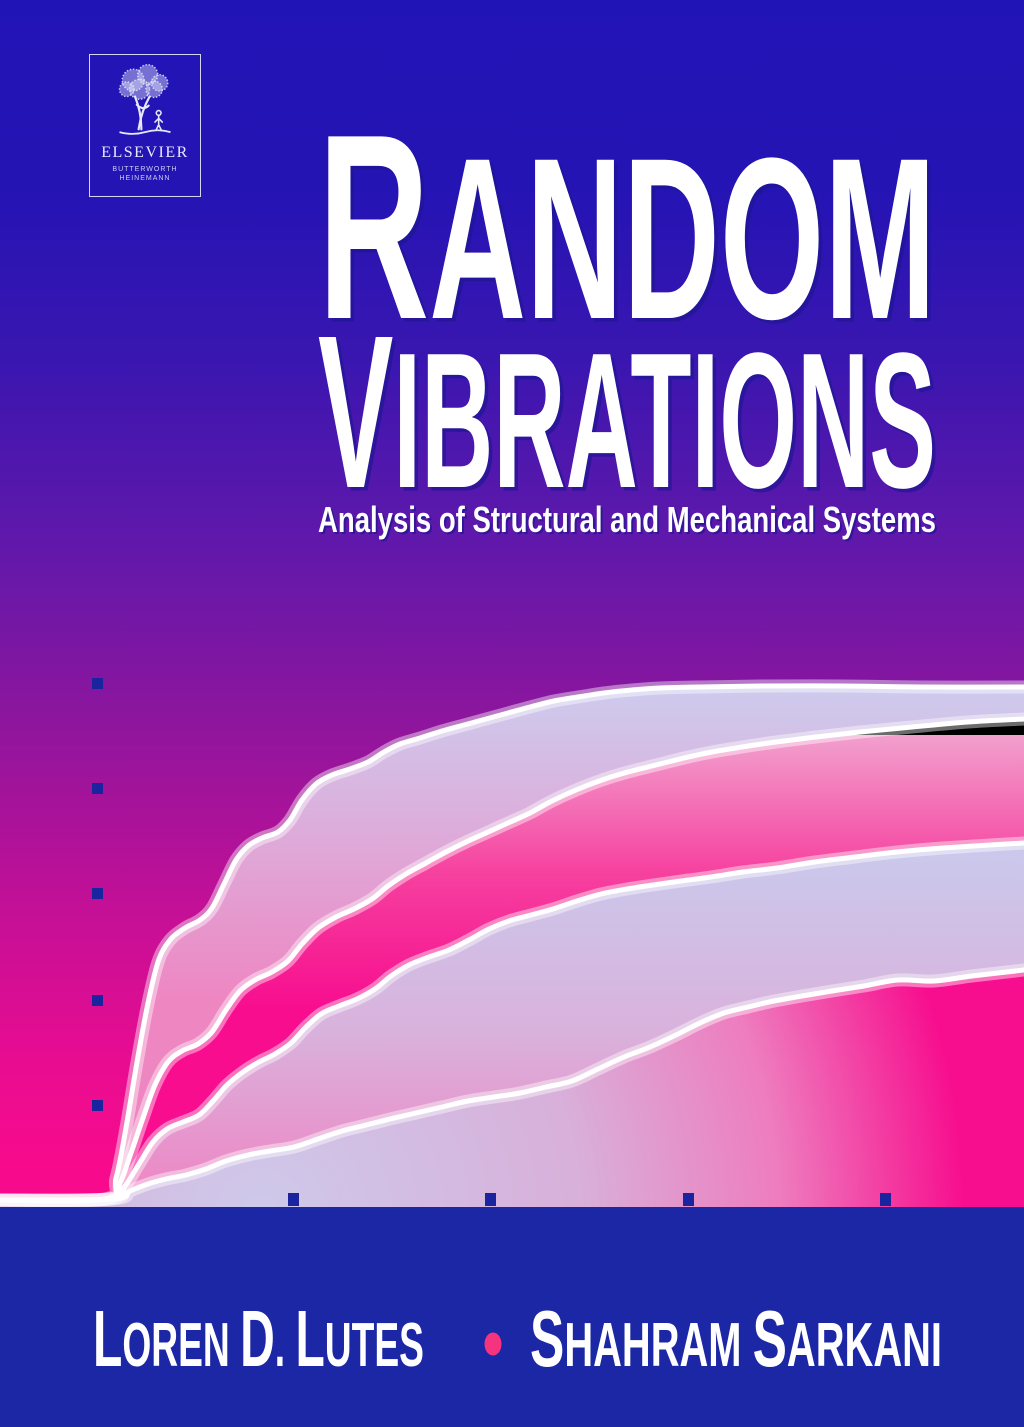  Describe the element at coordinates (682, 238) in the screenshot. I see `title-line1-rest: ANDOM` at that location.